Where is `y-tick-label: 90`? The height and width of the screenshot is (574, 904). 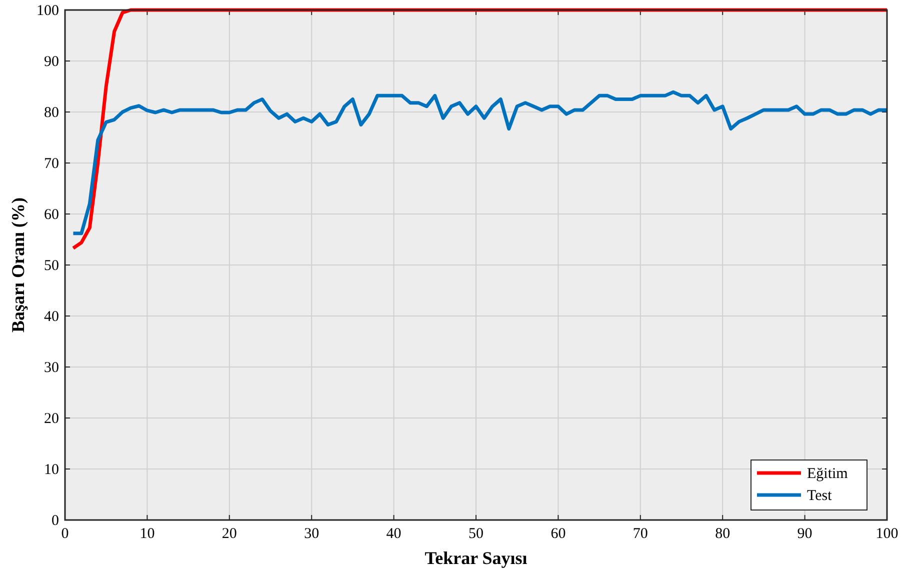 y-tick-label: 90 is located at coordinates (51, 62).